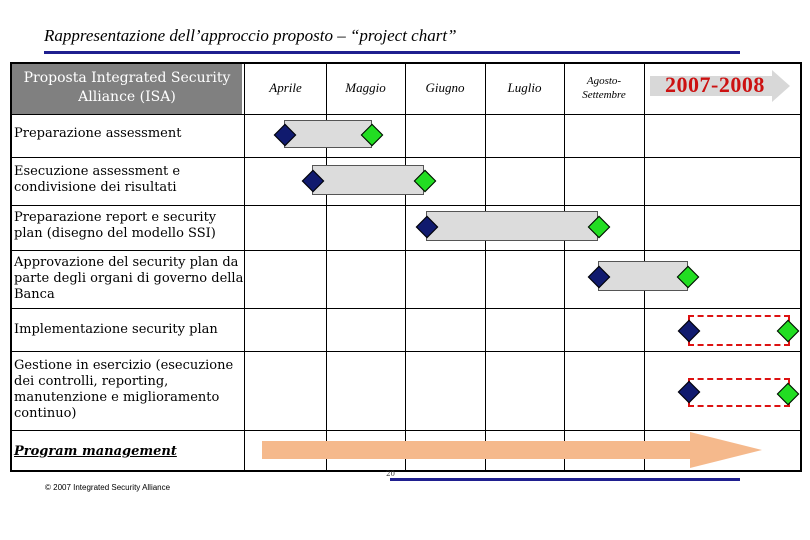  What do you see at coordinates (392, 52) in the screenshot?
I see `title-rule` at bounding box center [392, 52].